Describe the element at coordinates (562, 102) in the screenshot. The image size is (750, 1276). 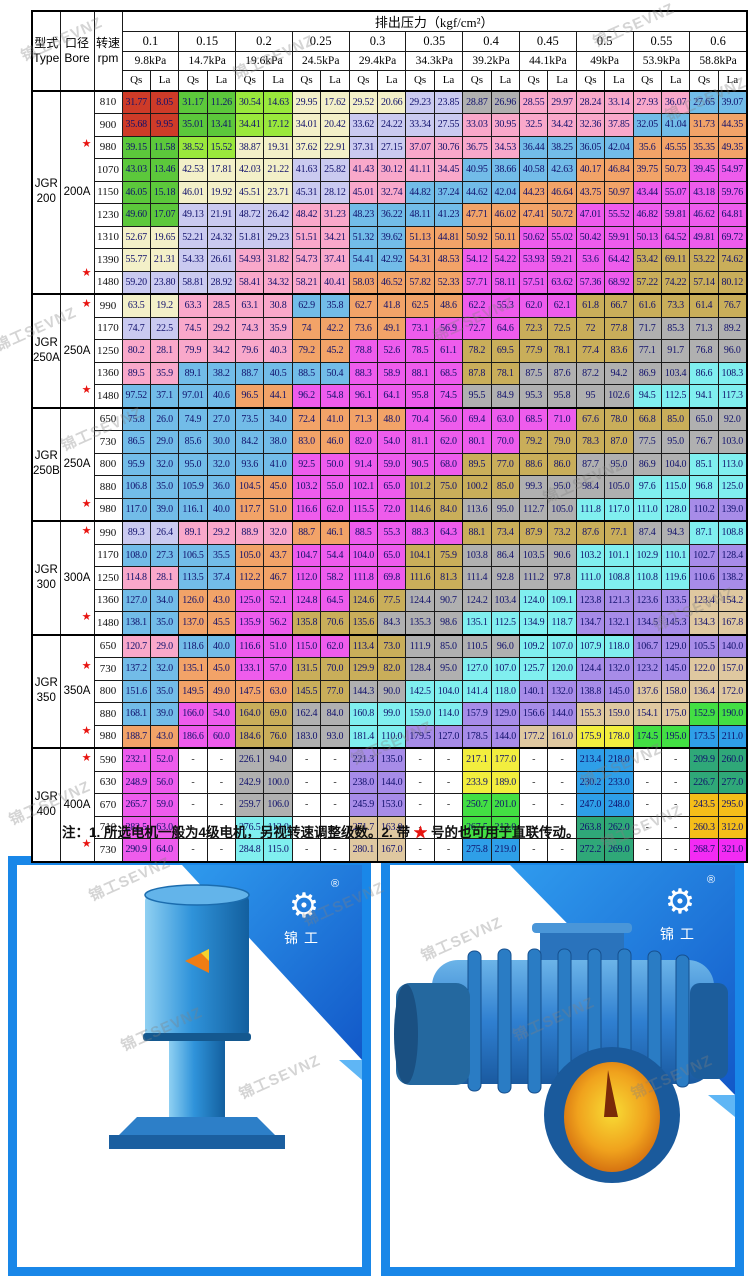
I see `spec-cell: 29.97` at that location.